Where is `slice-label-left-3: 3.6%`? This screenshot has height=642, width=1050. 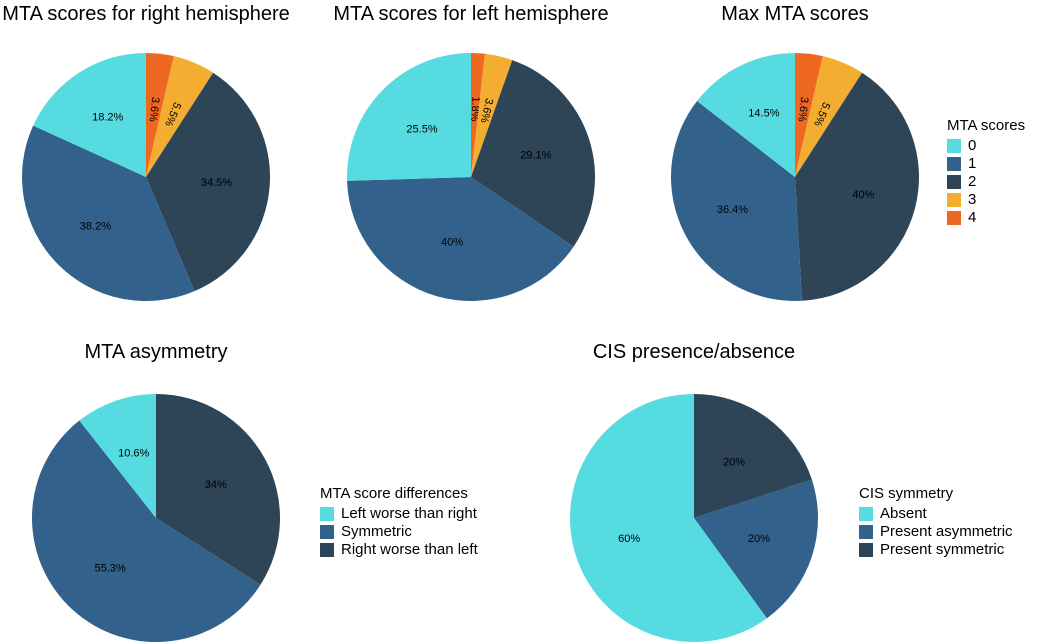
slice-label-left-3: 3.6% is located at coordinates (486, 110).